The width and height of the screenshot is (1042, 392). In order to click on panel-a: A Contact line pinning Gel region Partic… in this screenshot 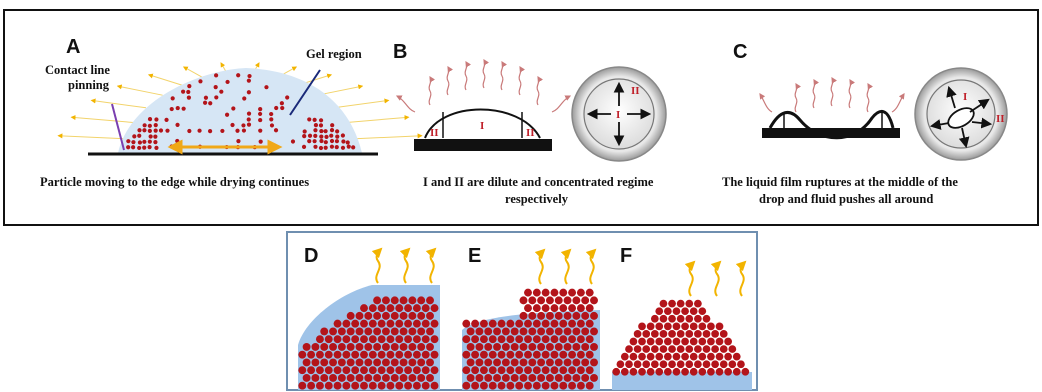, I will do `click(231, 112)`.